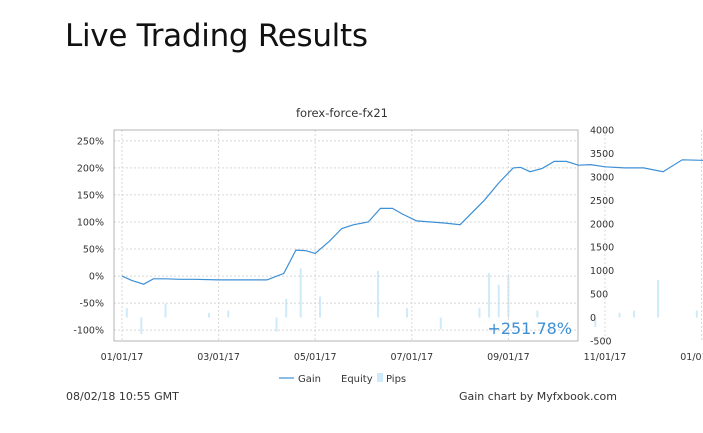 The image size is (703, 433). I want to click on y-right-tick-label: 3000, so click(602, 177).